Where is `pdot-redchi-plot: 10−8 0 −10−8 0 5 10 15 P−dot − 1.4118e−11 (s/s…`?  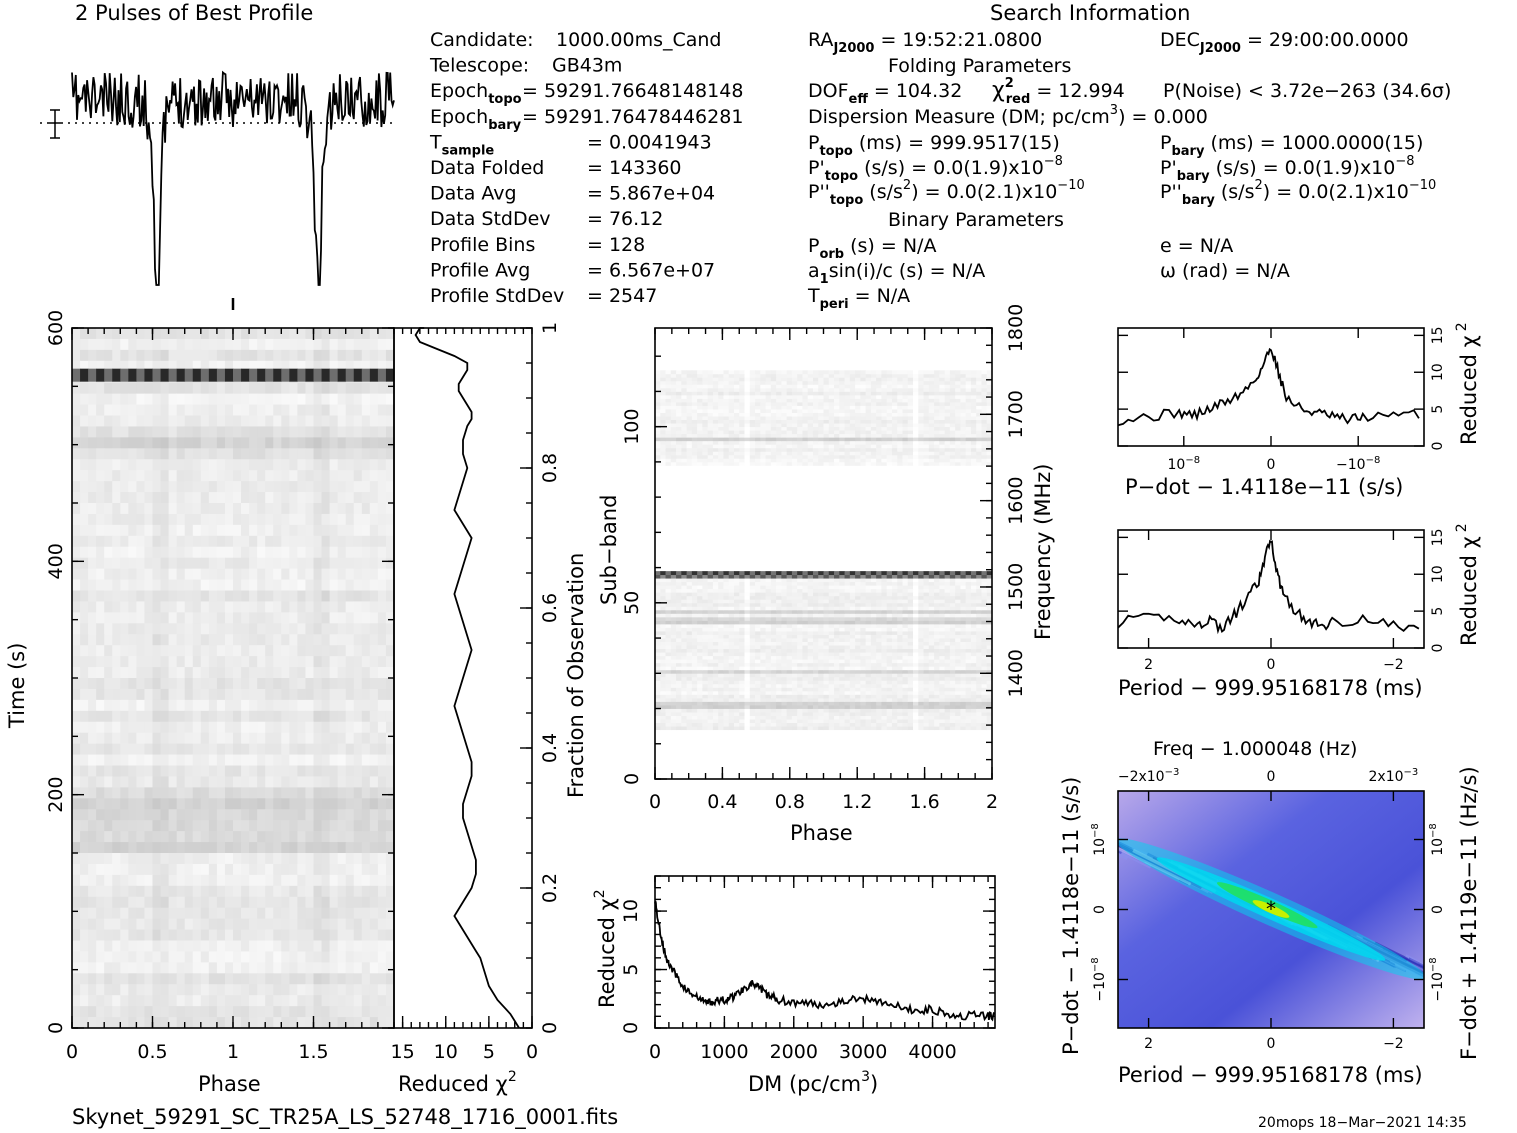
pdot-redchi-plot: 10−8 0 −10−8 0 5 10 15 P−dot − 1.4118e−11 (s/s… is located at coordinates (1299, 410).